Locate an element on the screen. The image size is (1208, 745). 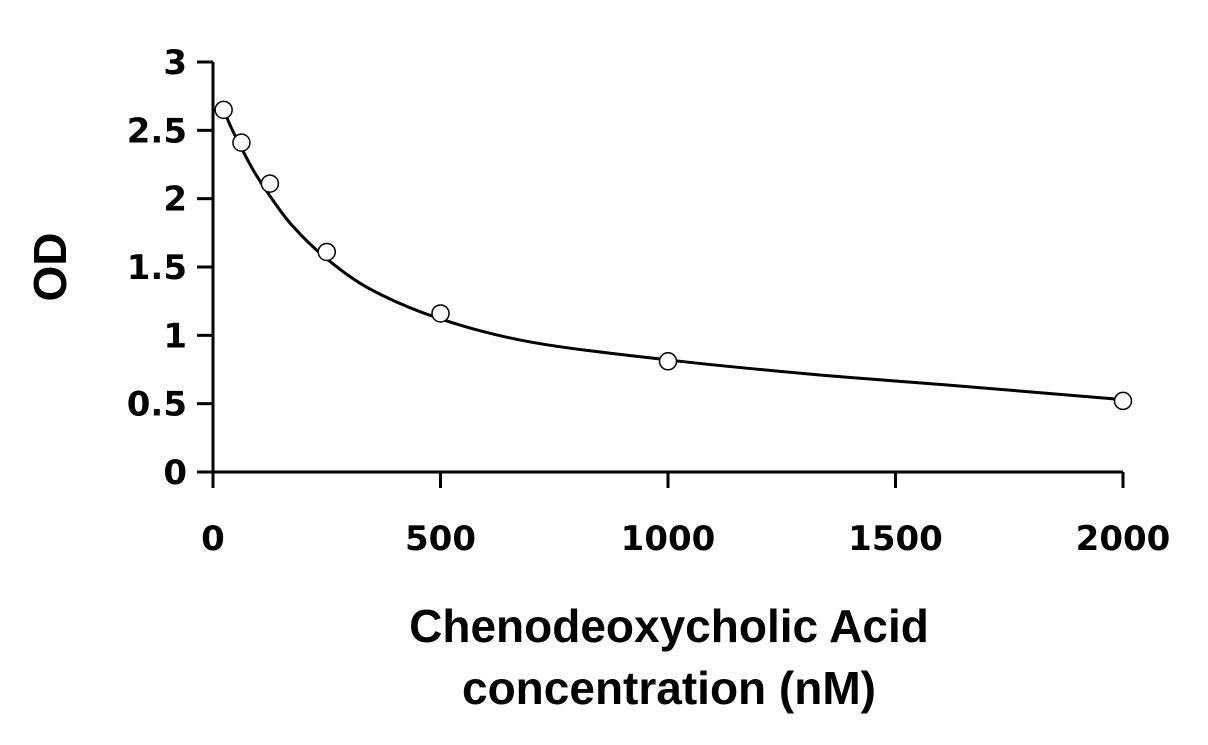
x-axis-title-line-1: Chenodeoxycholic Acid is located at coordinates (669, 626).